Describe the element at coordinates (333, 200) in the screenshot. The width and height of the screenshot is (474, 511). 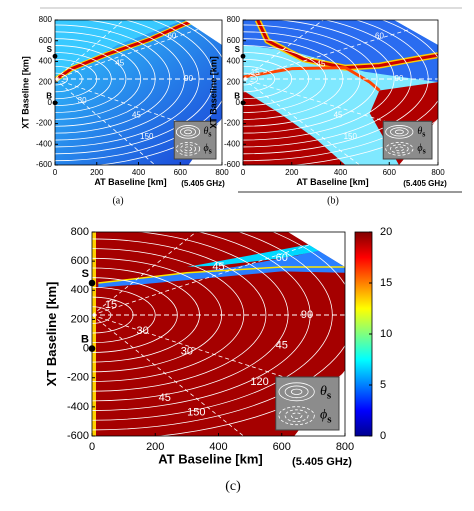
I see `caption: (b)` at that location.